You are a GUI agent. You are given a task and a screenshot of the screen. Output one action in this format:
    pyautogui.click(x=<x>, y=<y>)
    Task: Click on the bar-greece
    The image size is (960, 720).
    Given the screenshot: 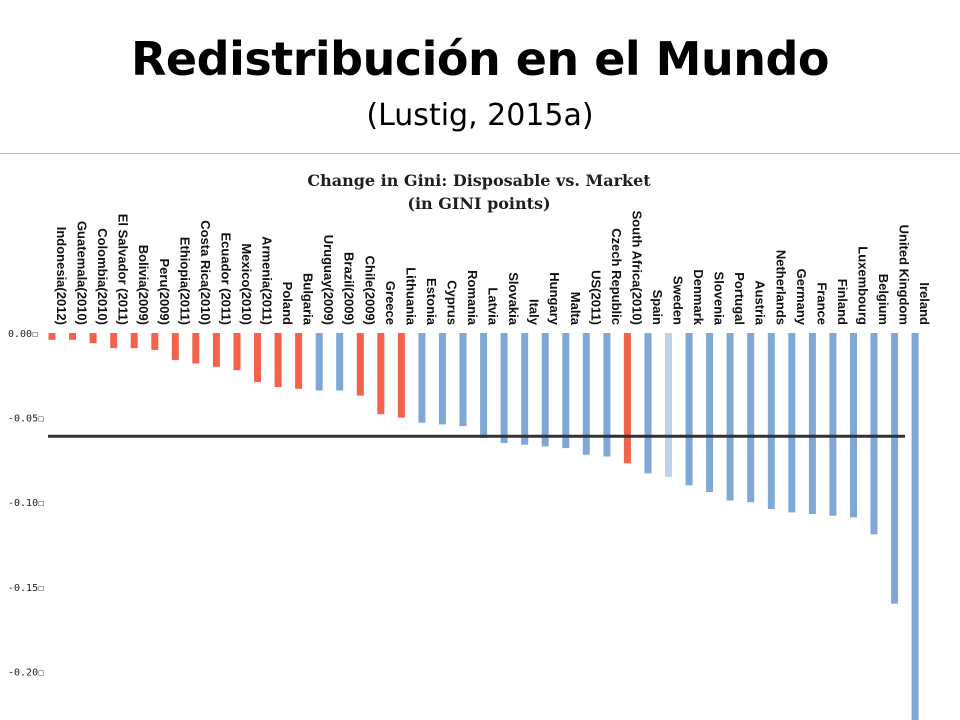 What is the action you would take?
    pyautogui.click(x=381, y=374)
    